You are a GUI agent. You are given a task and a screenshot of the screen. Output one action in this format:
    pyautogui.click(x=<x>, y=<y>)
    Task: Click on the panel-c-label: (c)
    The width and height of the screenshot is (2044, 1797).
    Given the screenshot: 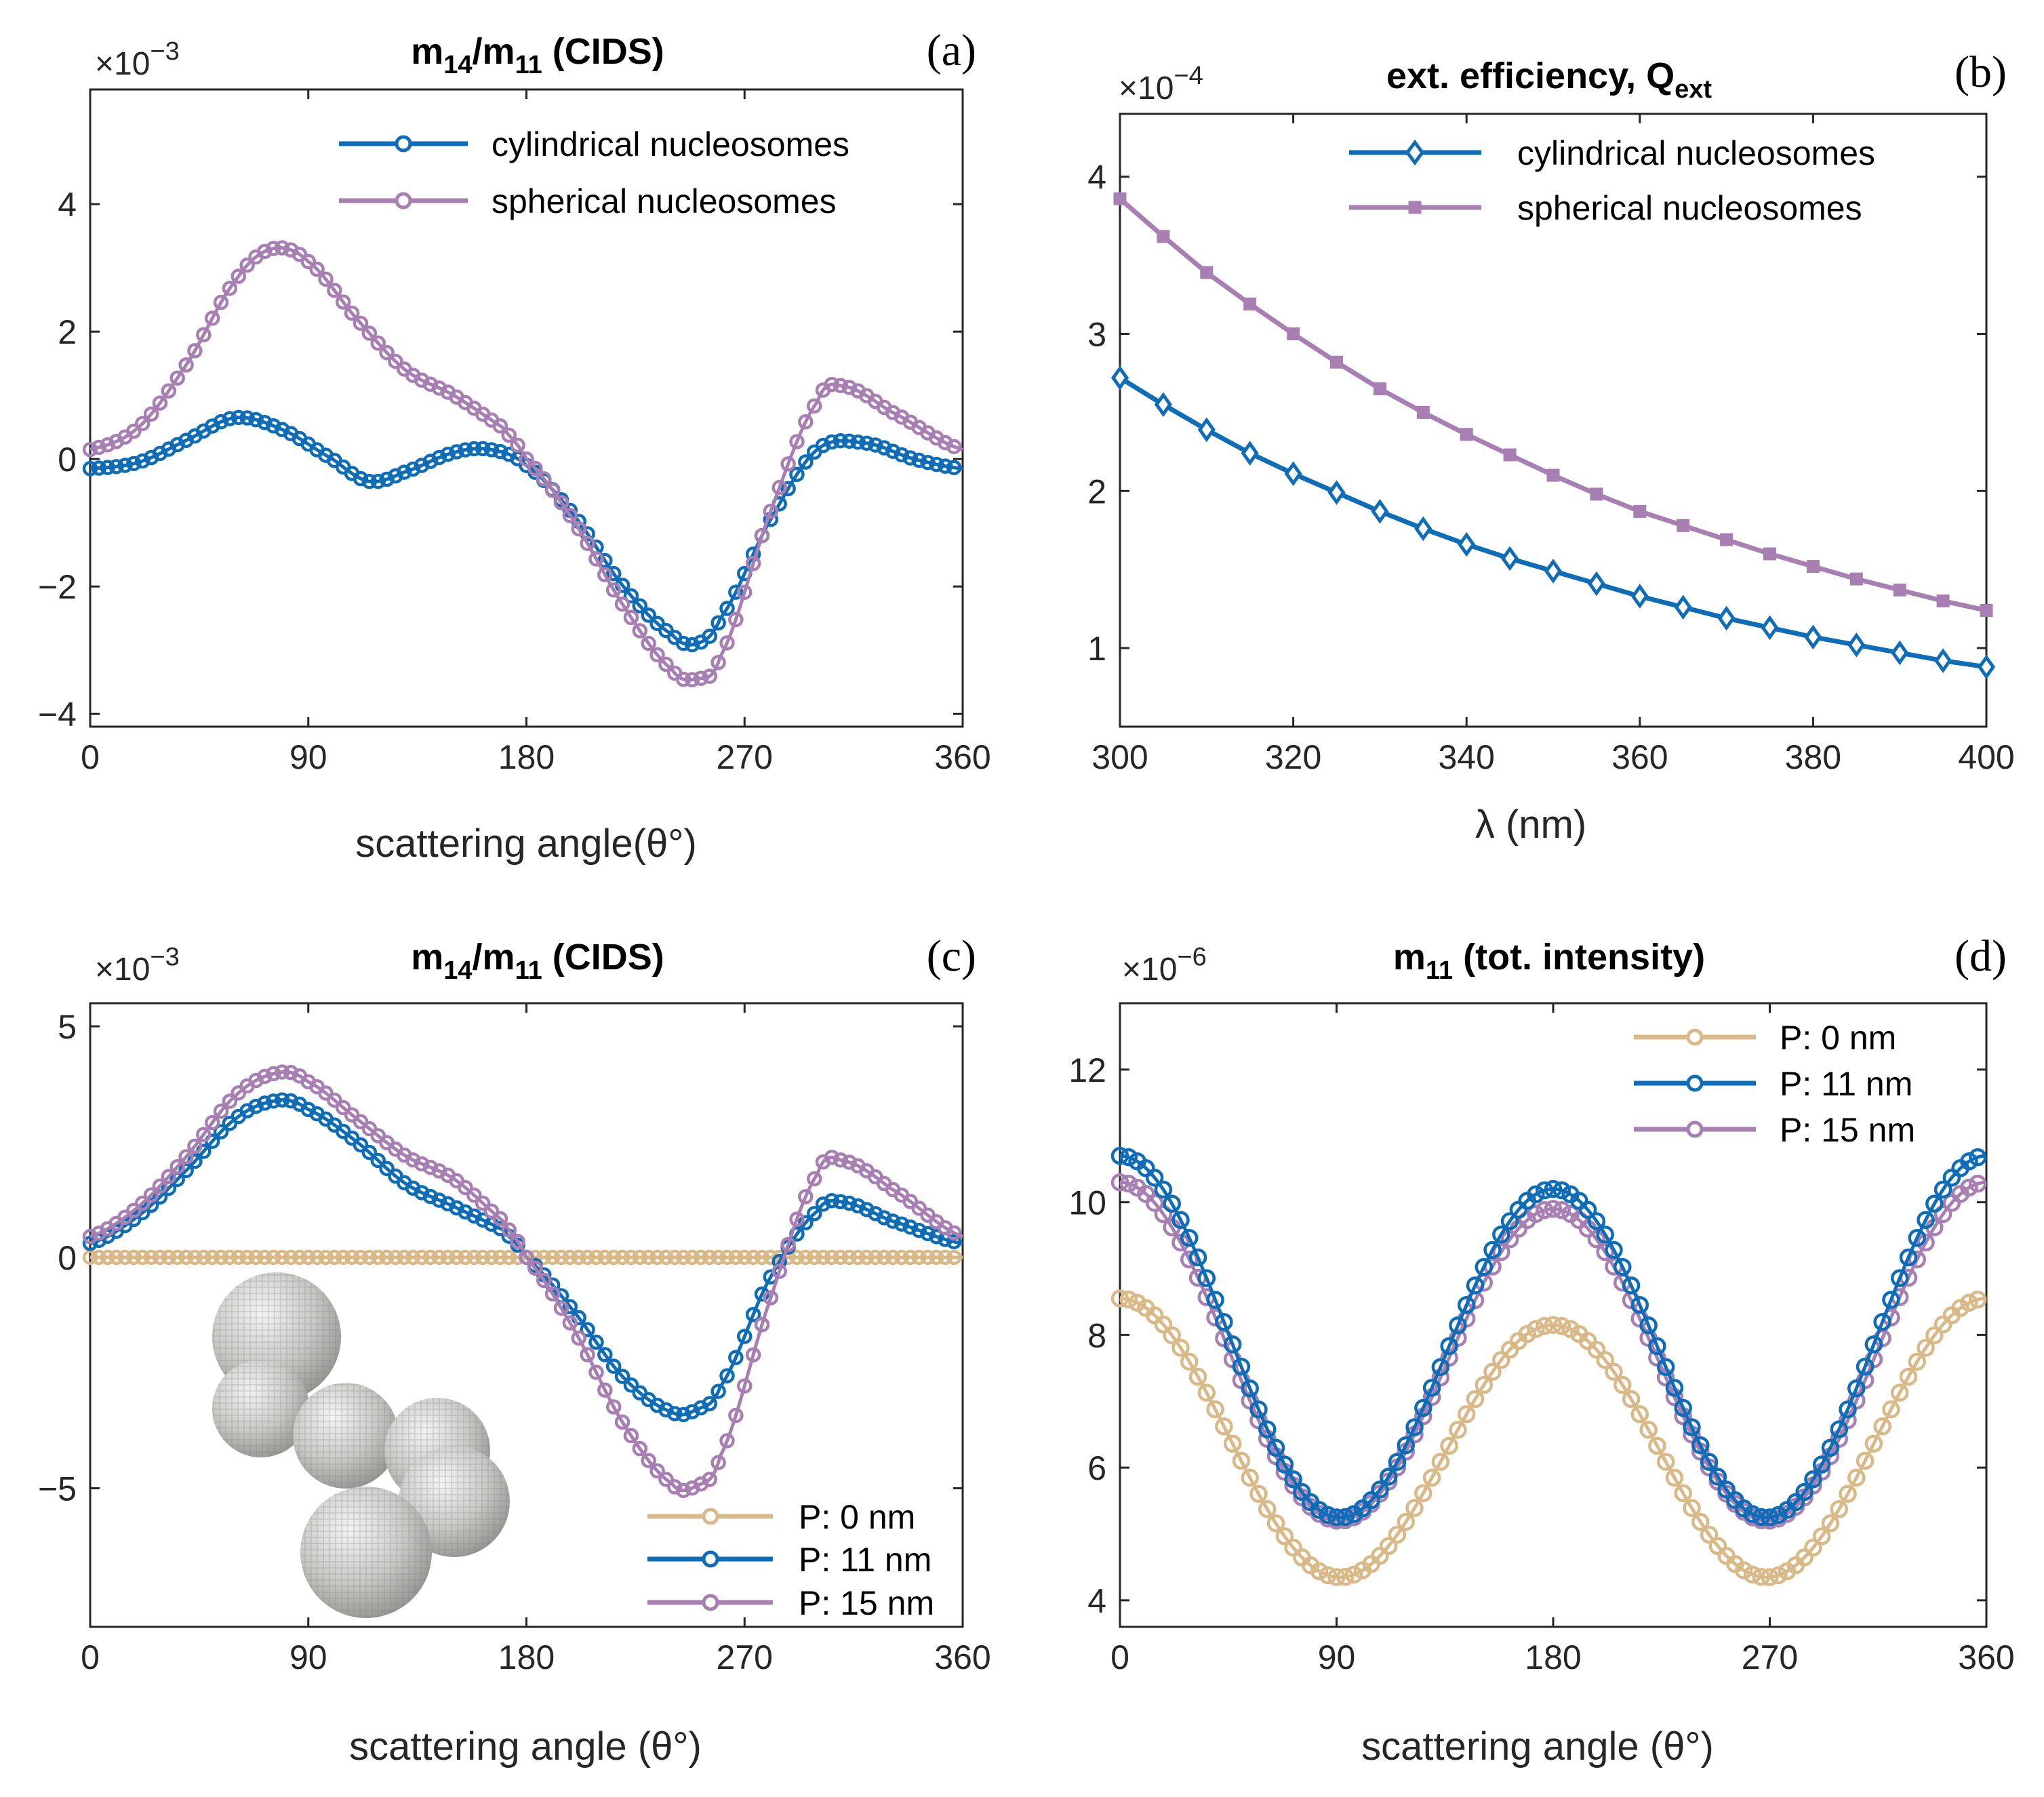 What is the action you would take?
    pyautogui.click(x=951, y=956)
    